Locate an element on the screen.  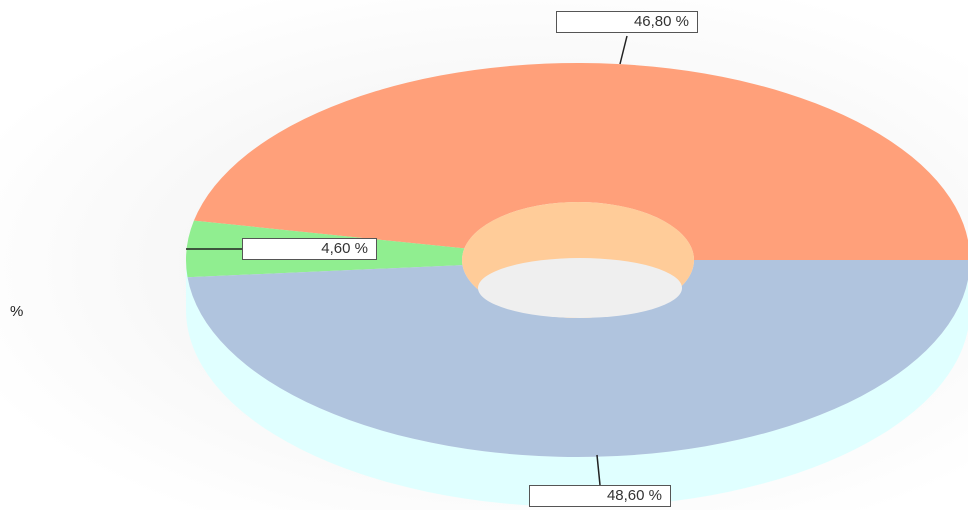
data-label-slice-1: 46,80 % is located at coordinates (627, 22).